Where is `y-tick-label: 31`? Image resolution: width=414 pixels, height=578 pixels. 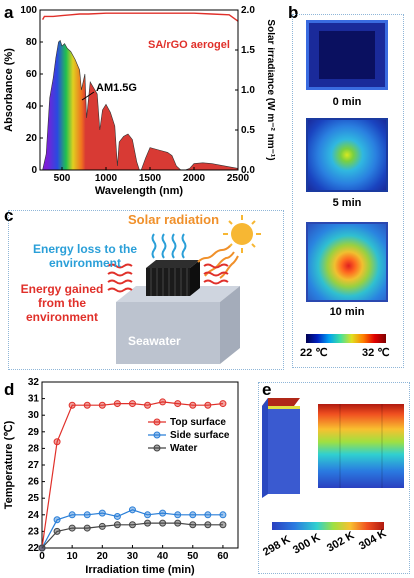
y-tick-label: 31 is located at coordinates (34, 399).